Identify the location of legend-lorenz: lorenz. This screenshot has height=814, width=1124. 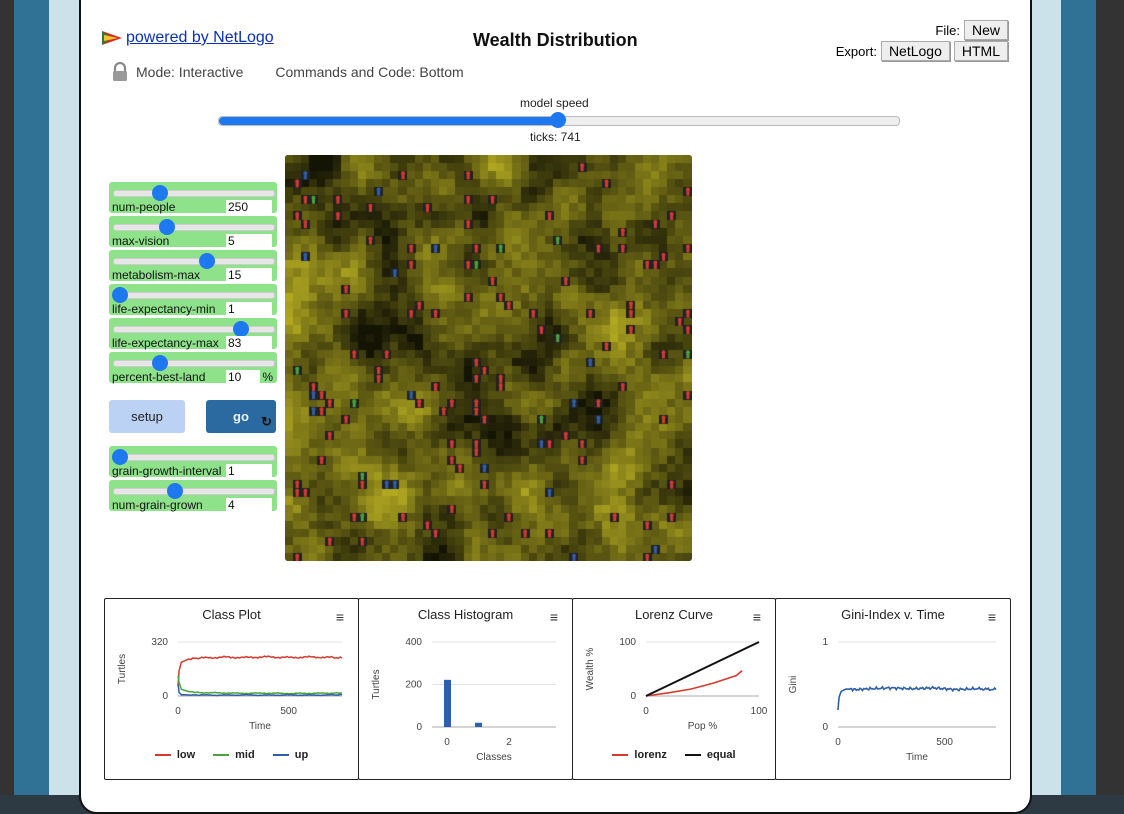
(639, 755).